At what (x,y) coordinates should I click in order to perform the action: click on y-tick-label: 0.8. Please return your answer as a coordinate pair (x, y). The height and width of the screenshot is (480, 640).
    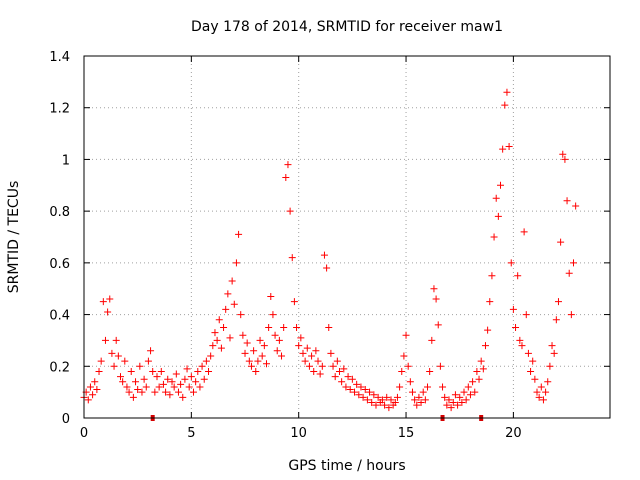
    Looking at the image, I should click on (59, 212).